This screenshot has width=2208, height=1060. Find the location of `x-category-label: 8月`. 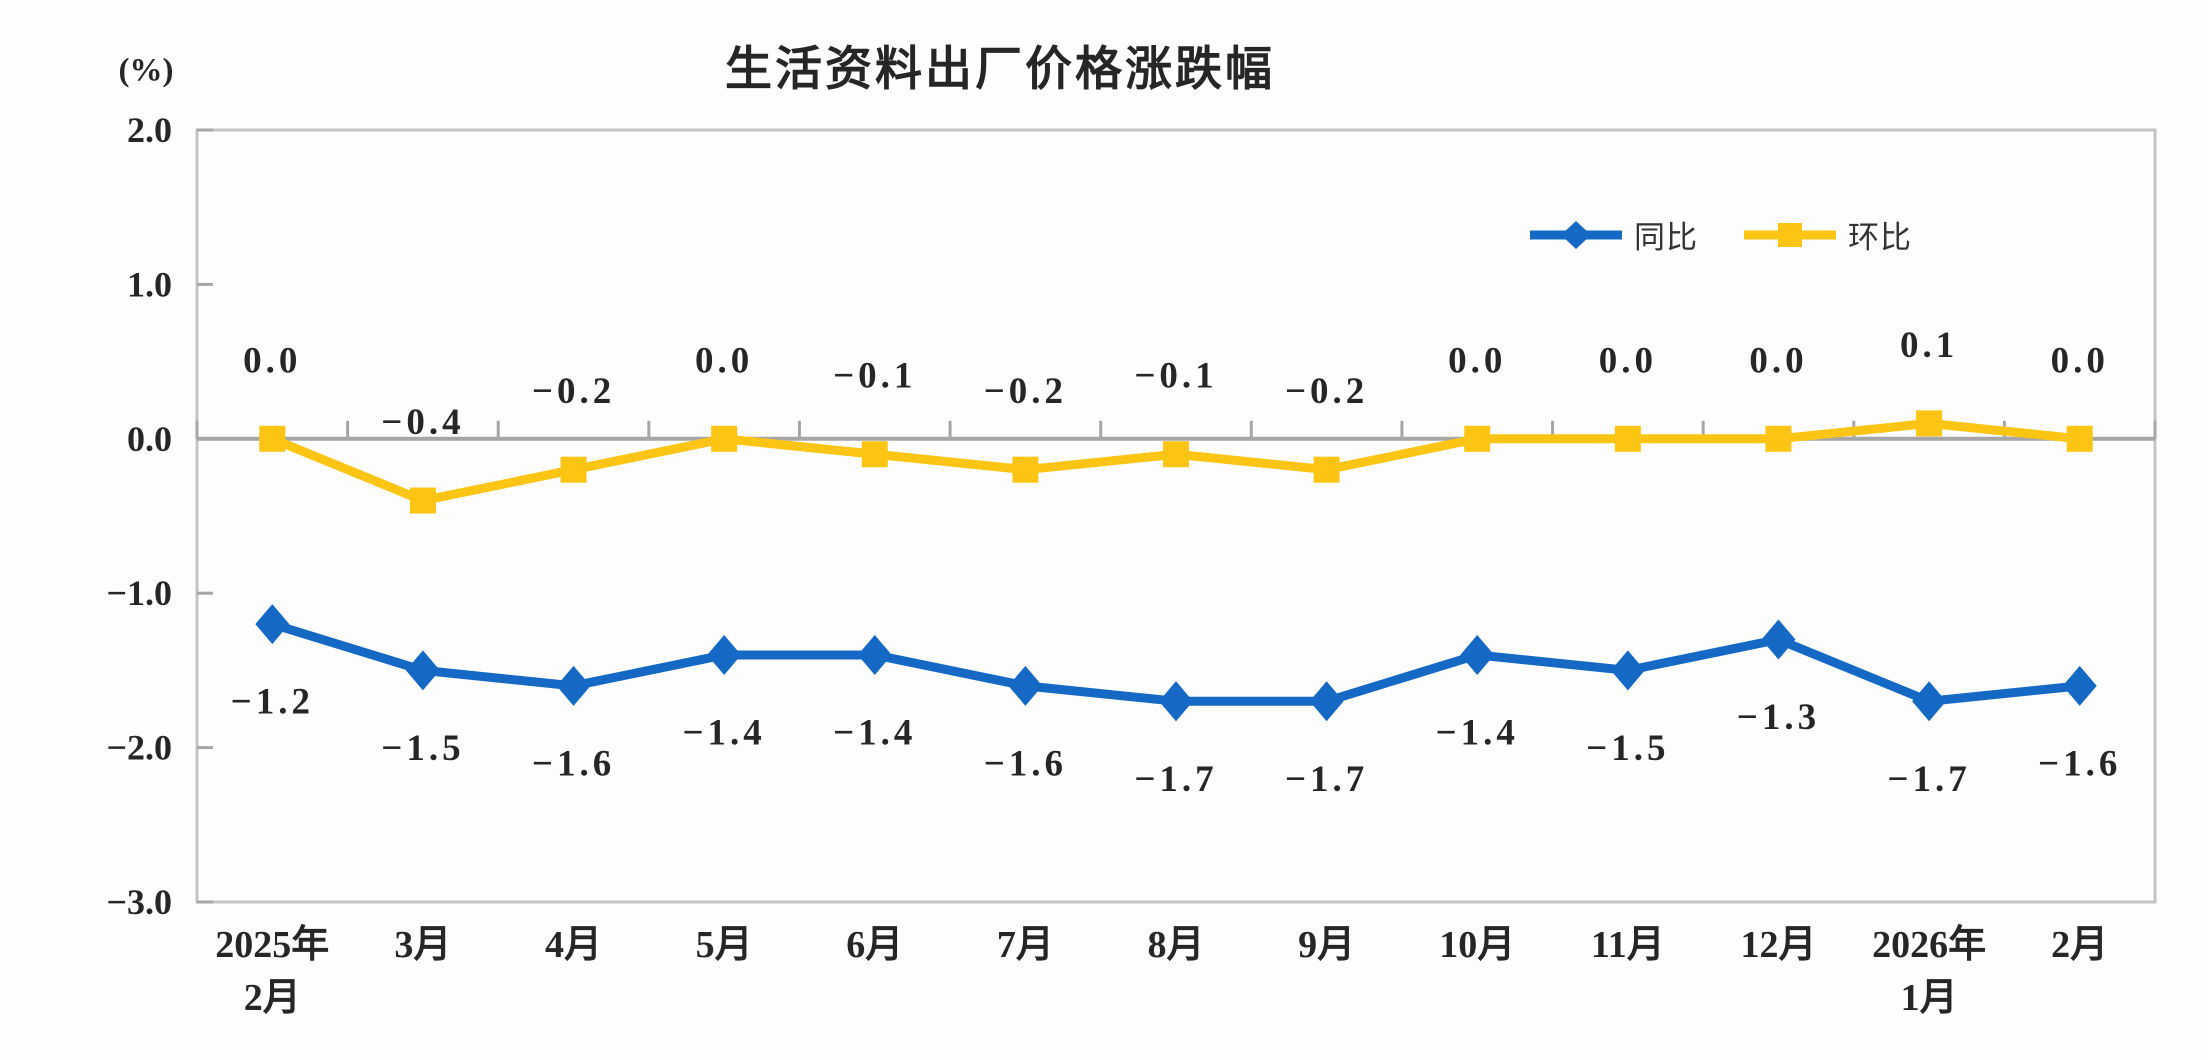

x-category-label: 8月 is located at coordinates (1175, 945).